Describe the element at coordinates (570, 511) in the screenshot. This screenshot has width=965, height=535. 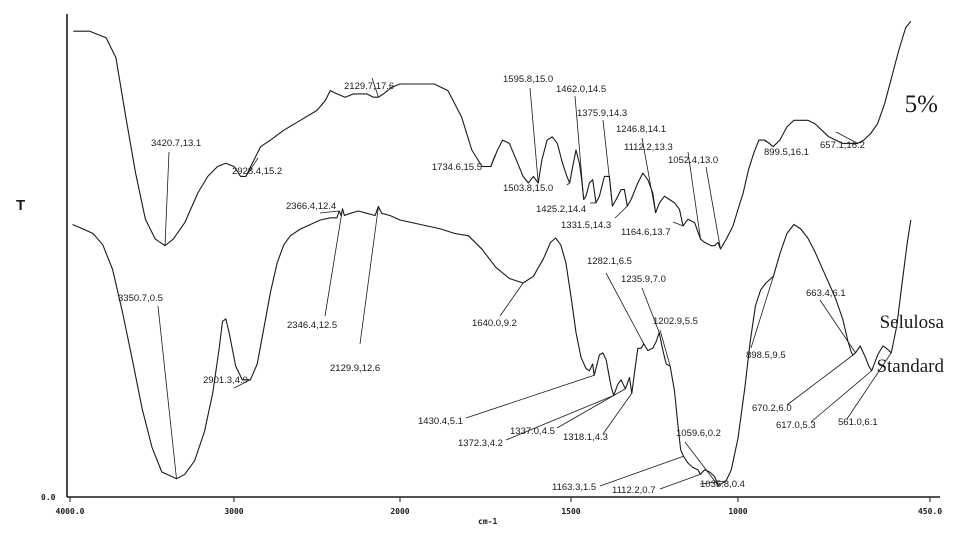
I see `x-tick-label: 1500` at that location.